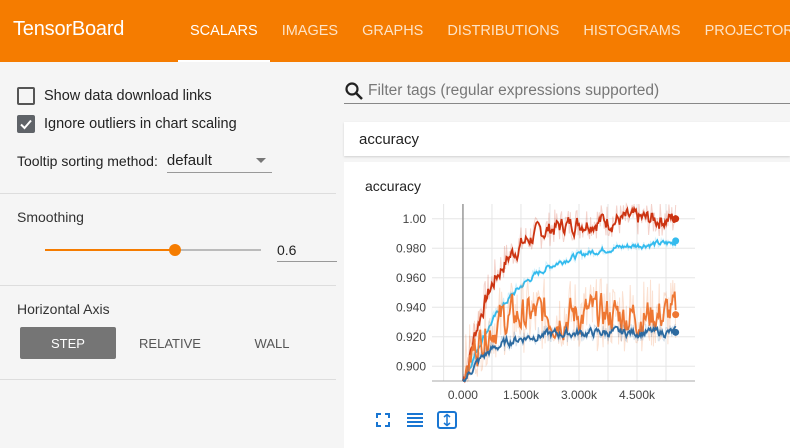  I want to click on horizontal-axis-selector: STEP RELATIVE WALL, so click(173, 343).